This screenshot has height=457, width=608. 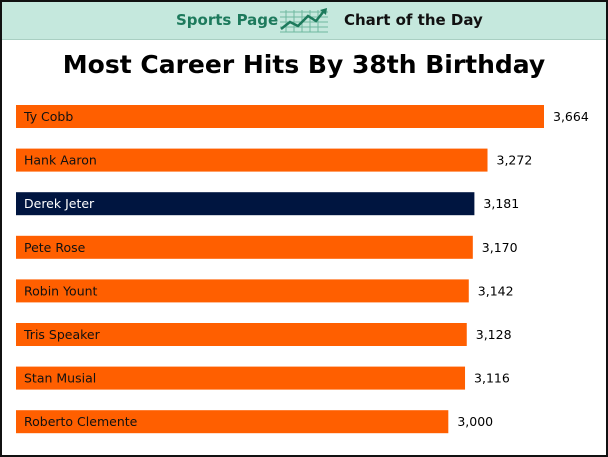 I want to click on bar-derek-jeter, so click(x=245, y=204).